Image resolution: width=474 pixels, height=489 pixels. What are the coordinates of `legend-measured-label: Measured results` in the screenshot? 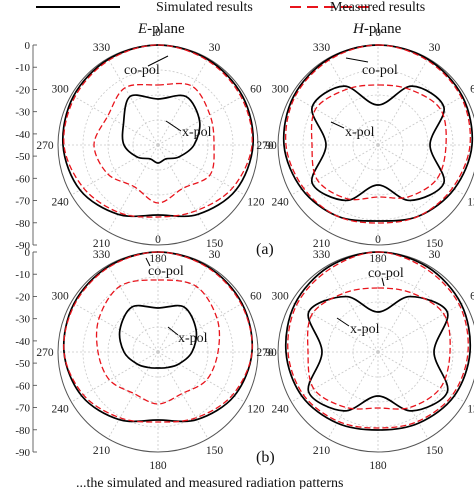 It's located at (377, 7).